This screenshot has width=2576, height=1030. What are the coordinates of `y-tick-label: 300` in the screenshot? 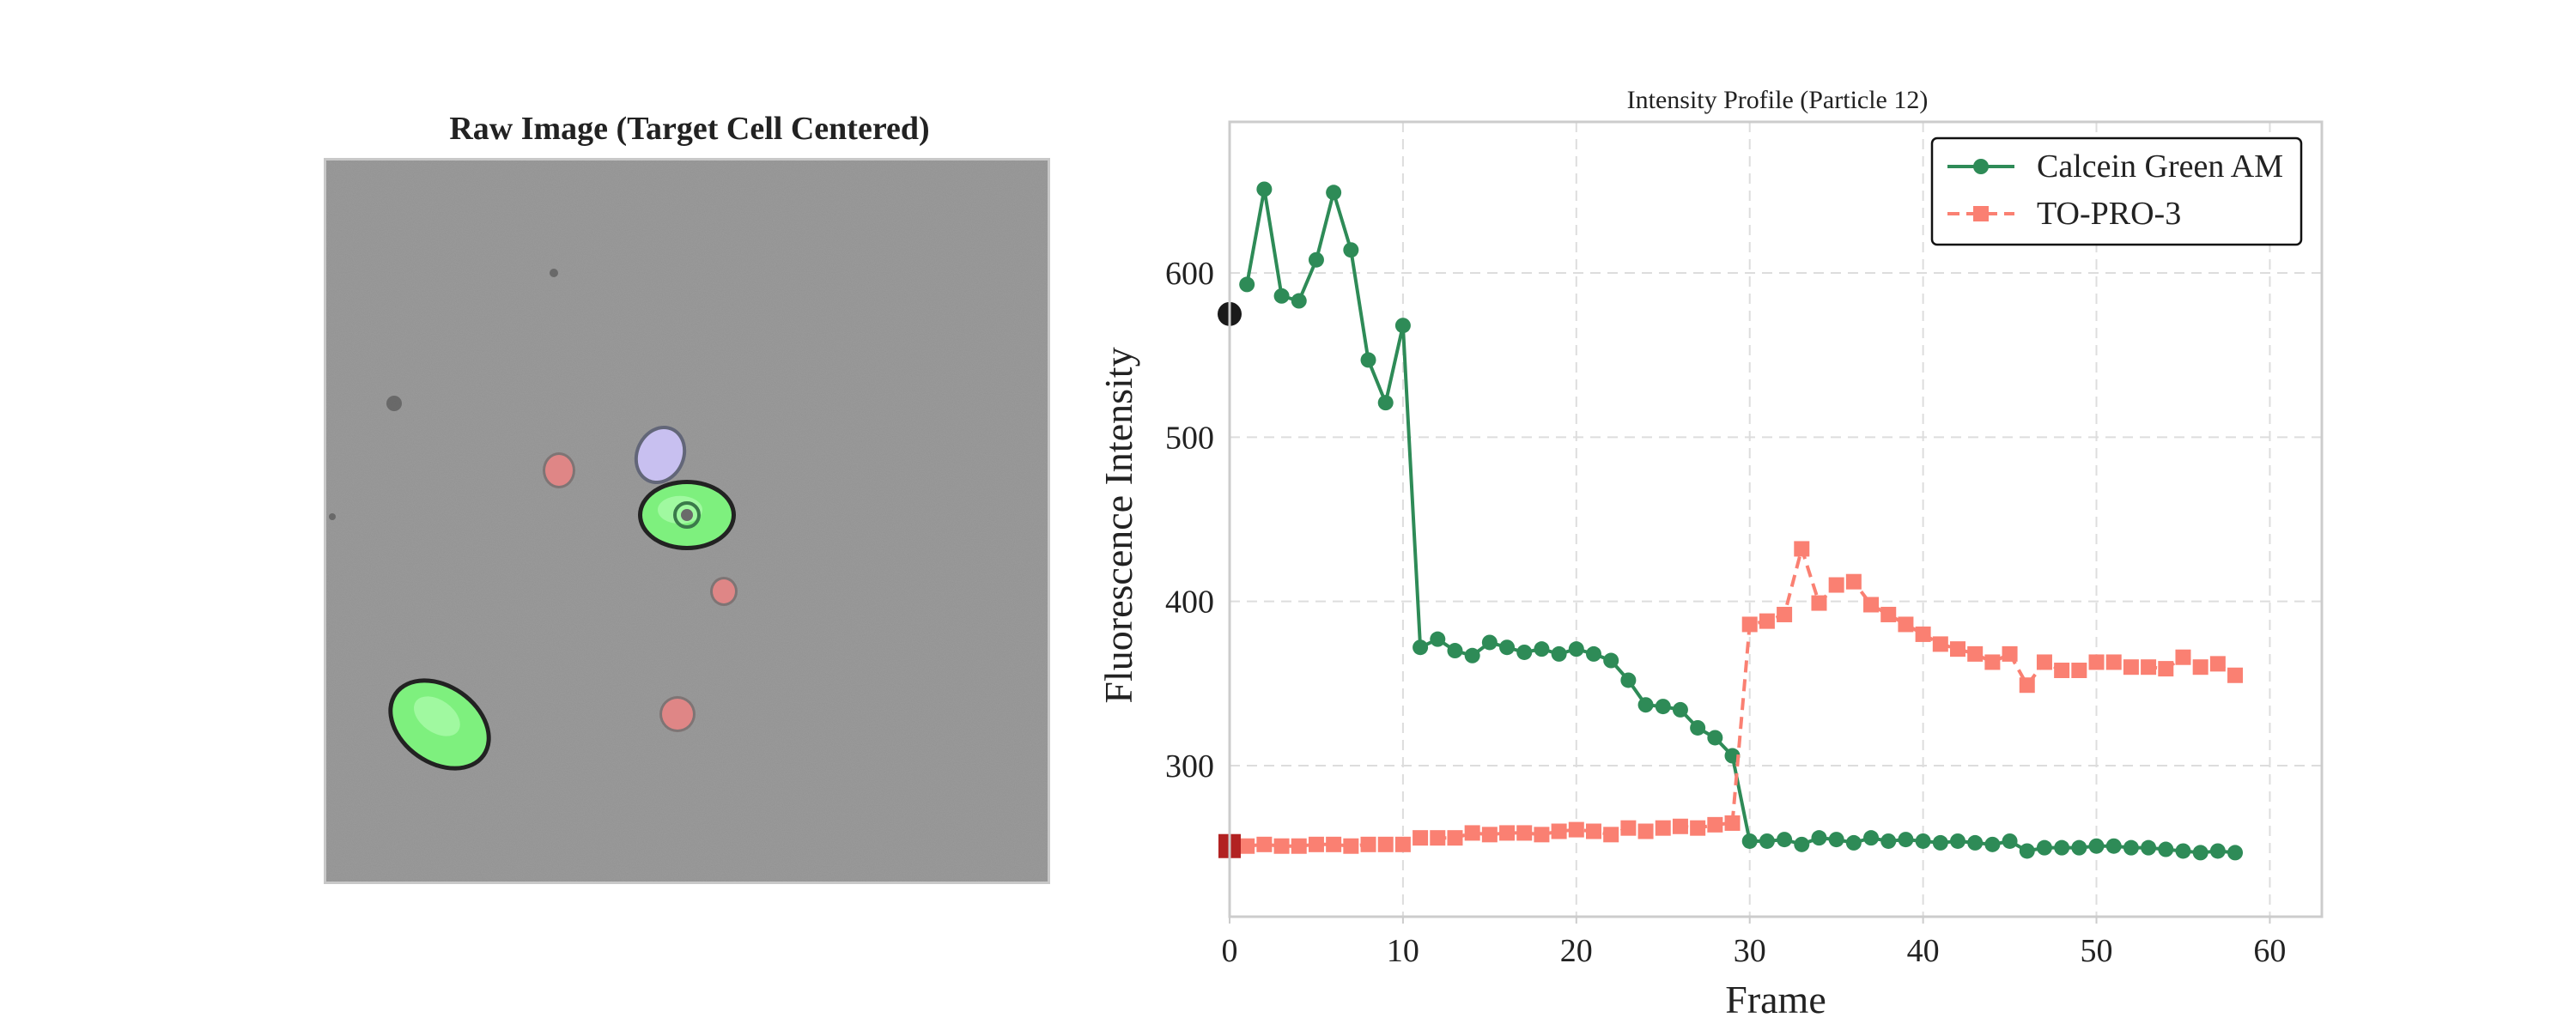 It's located at (1189, 766).